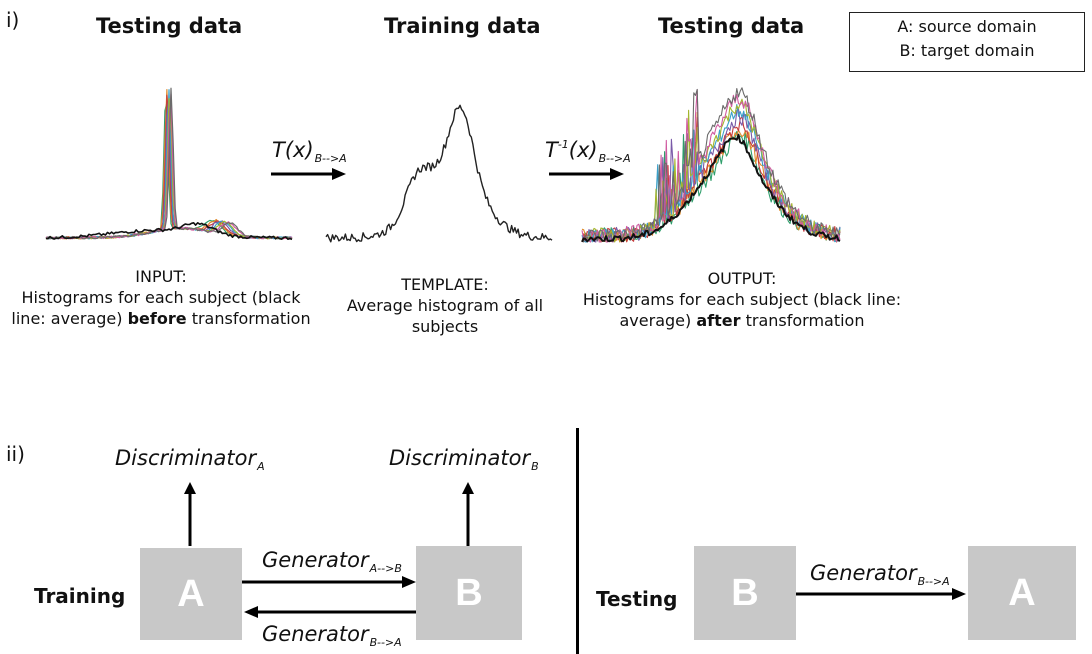  I want to click on generator-b-to-a-arrow, so click(330, 612).